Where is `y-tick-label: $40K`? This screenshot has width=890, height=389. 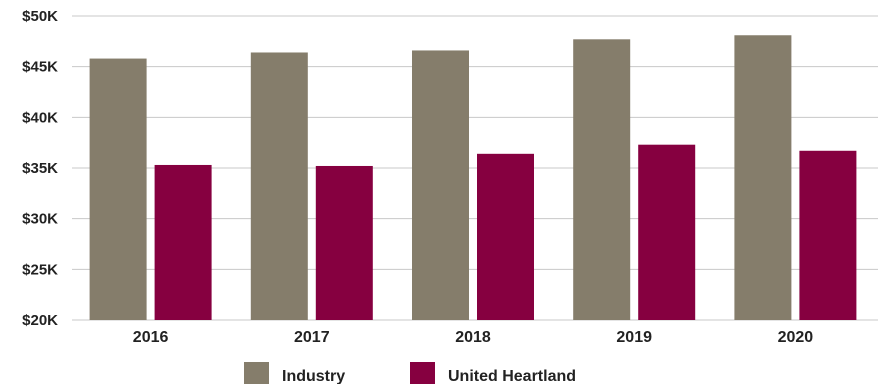 y-tick-label: $40K is located at coordinates (40, 117).